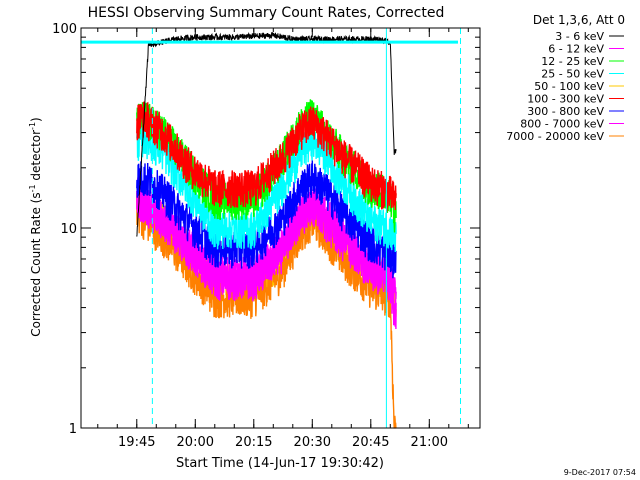  I want to click on footer-date: 9-Dec-2017 07:54, so click(600, 472).